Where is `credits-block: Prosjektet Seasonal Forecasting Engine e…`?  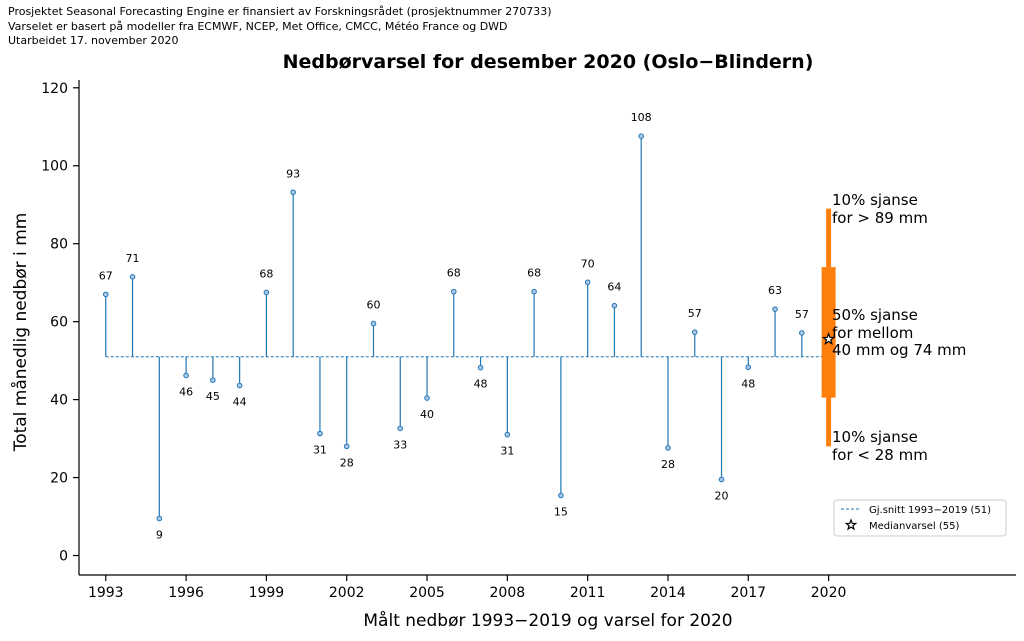
credits-block: Prosjektet Seasonal Forecasting Engine e… is located at coordinates (280, 27).